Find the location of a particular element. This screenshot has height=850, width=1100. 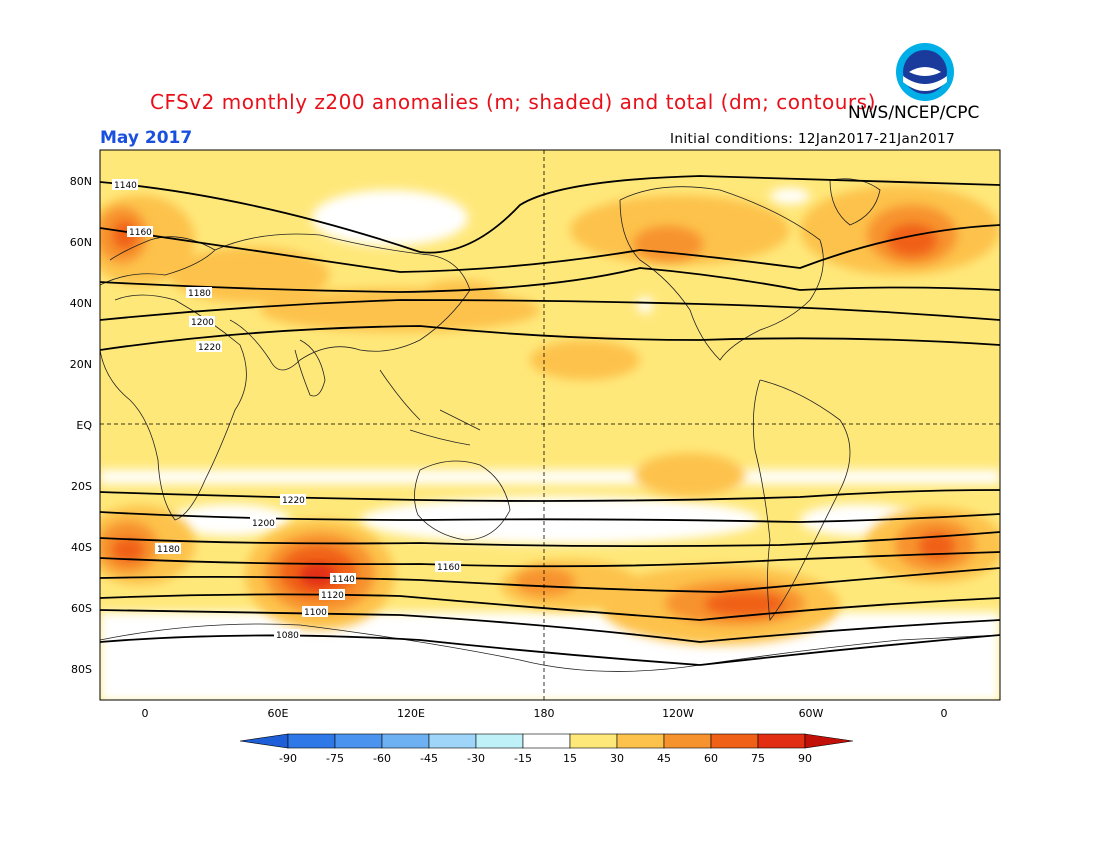

lat-label: 60S is located at coordinates (81, 608).